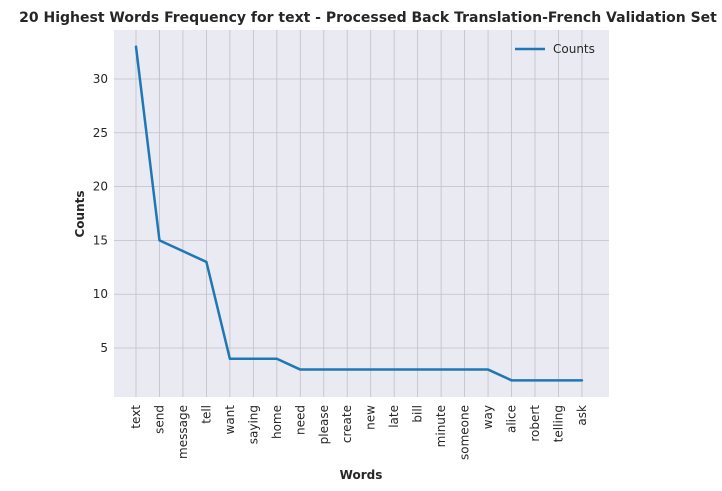  Describe the element at coordinates (100, 187) in the screenshot. I see `y-tick-label: 20` at that location.